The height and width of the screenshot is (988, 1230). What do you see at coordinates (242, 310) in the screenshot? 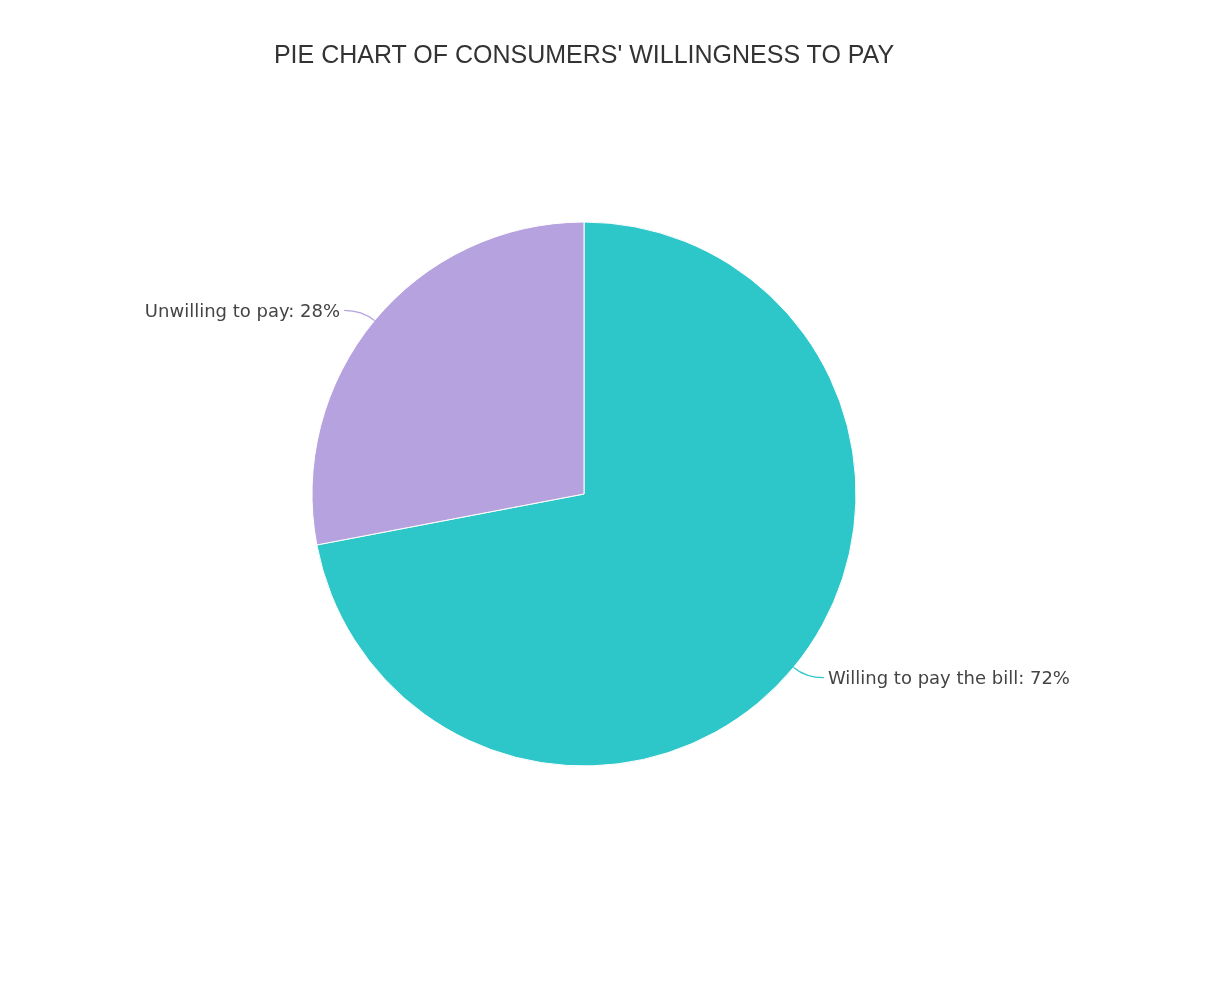
I see `slice-label: Unwilling to pay: 28%` at bounding box center [242, 310].